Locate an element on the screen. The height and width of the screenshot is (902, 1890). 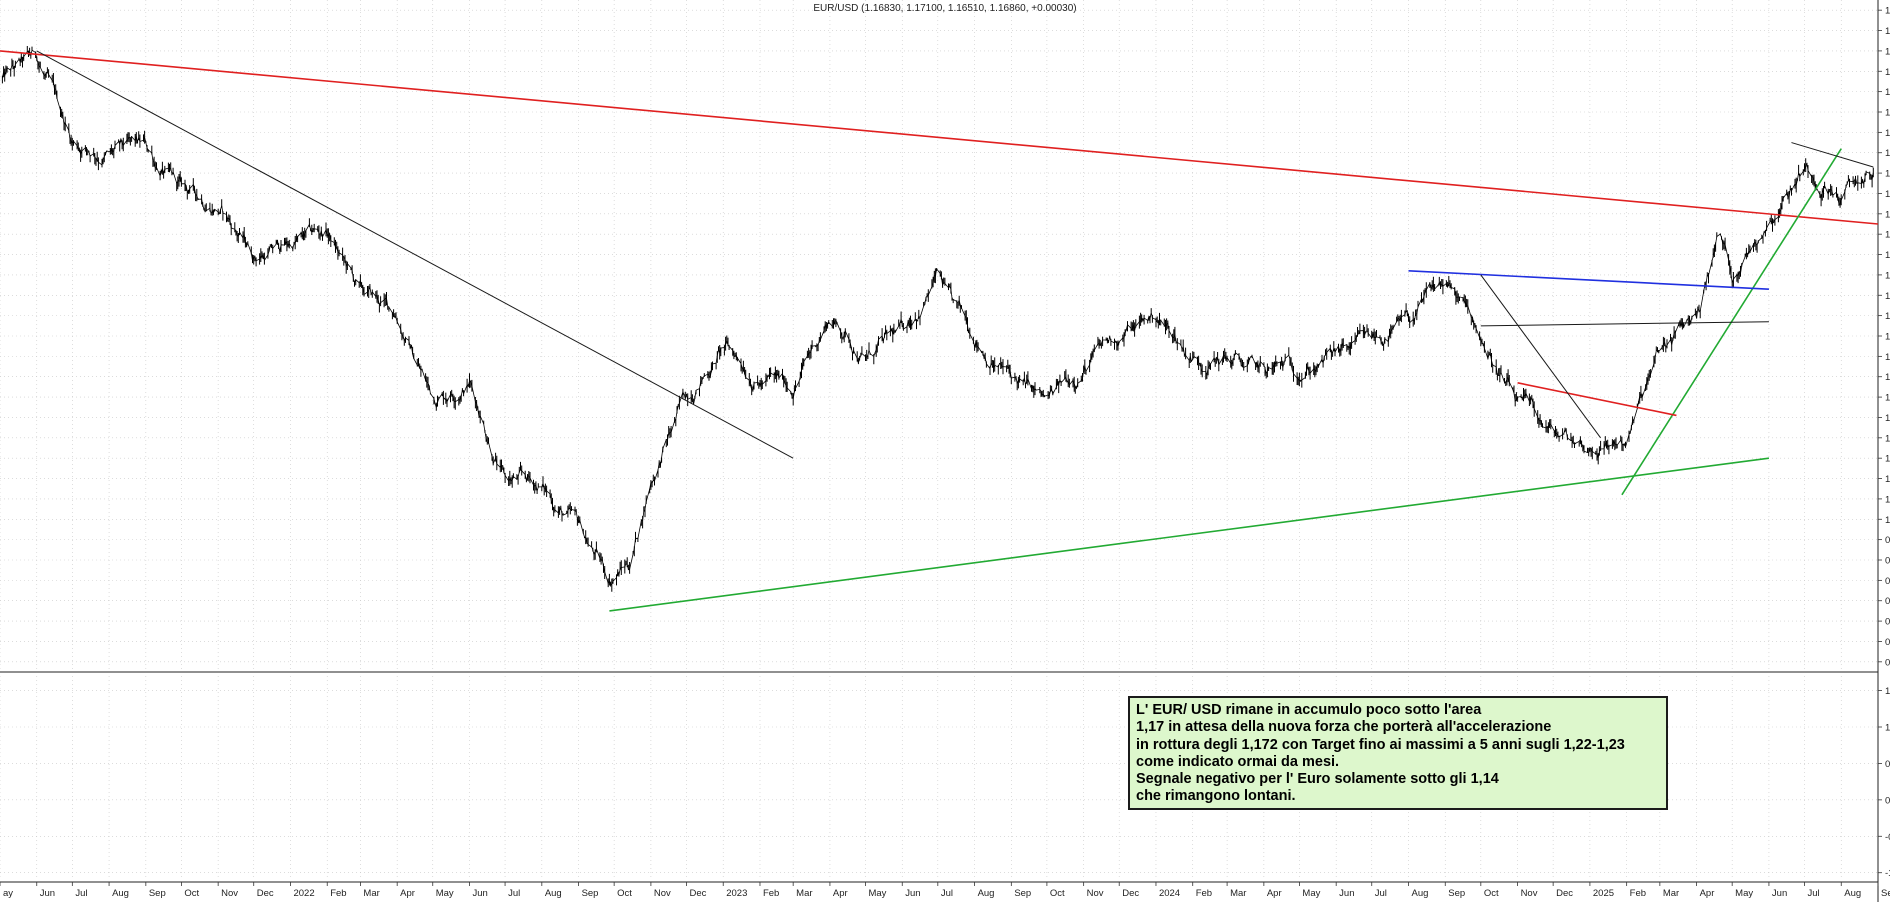
x-tick-label: 2023 is located at coordinates (736, 893).